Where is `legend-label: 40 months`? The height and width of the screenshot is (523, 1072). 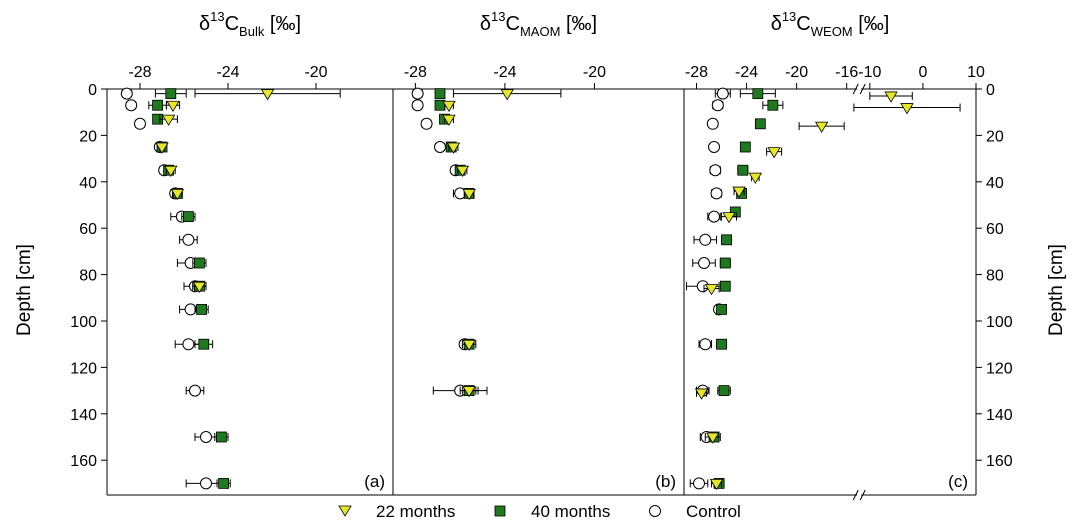 legend-label: 40 months is located at coordinates (570, 511).